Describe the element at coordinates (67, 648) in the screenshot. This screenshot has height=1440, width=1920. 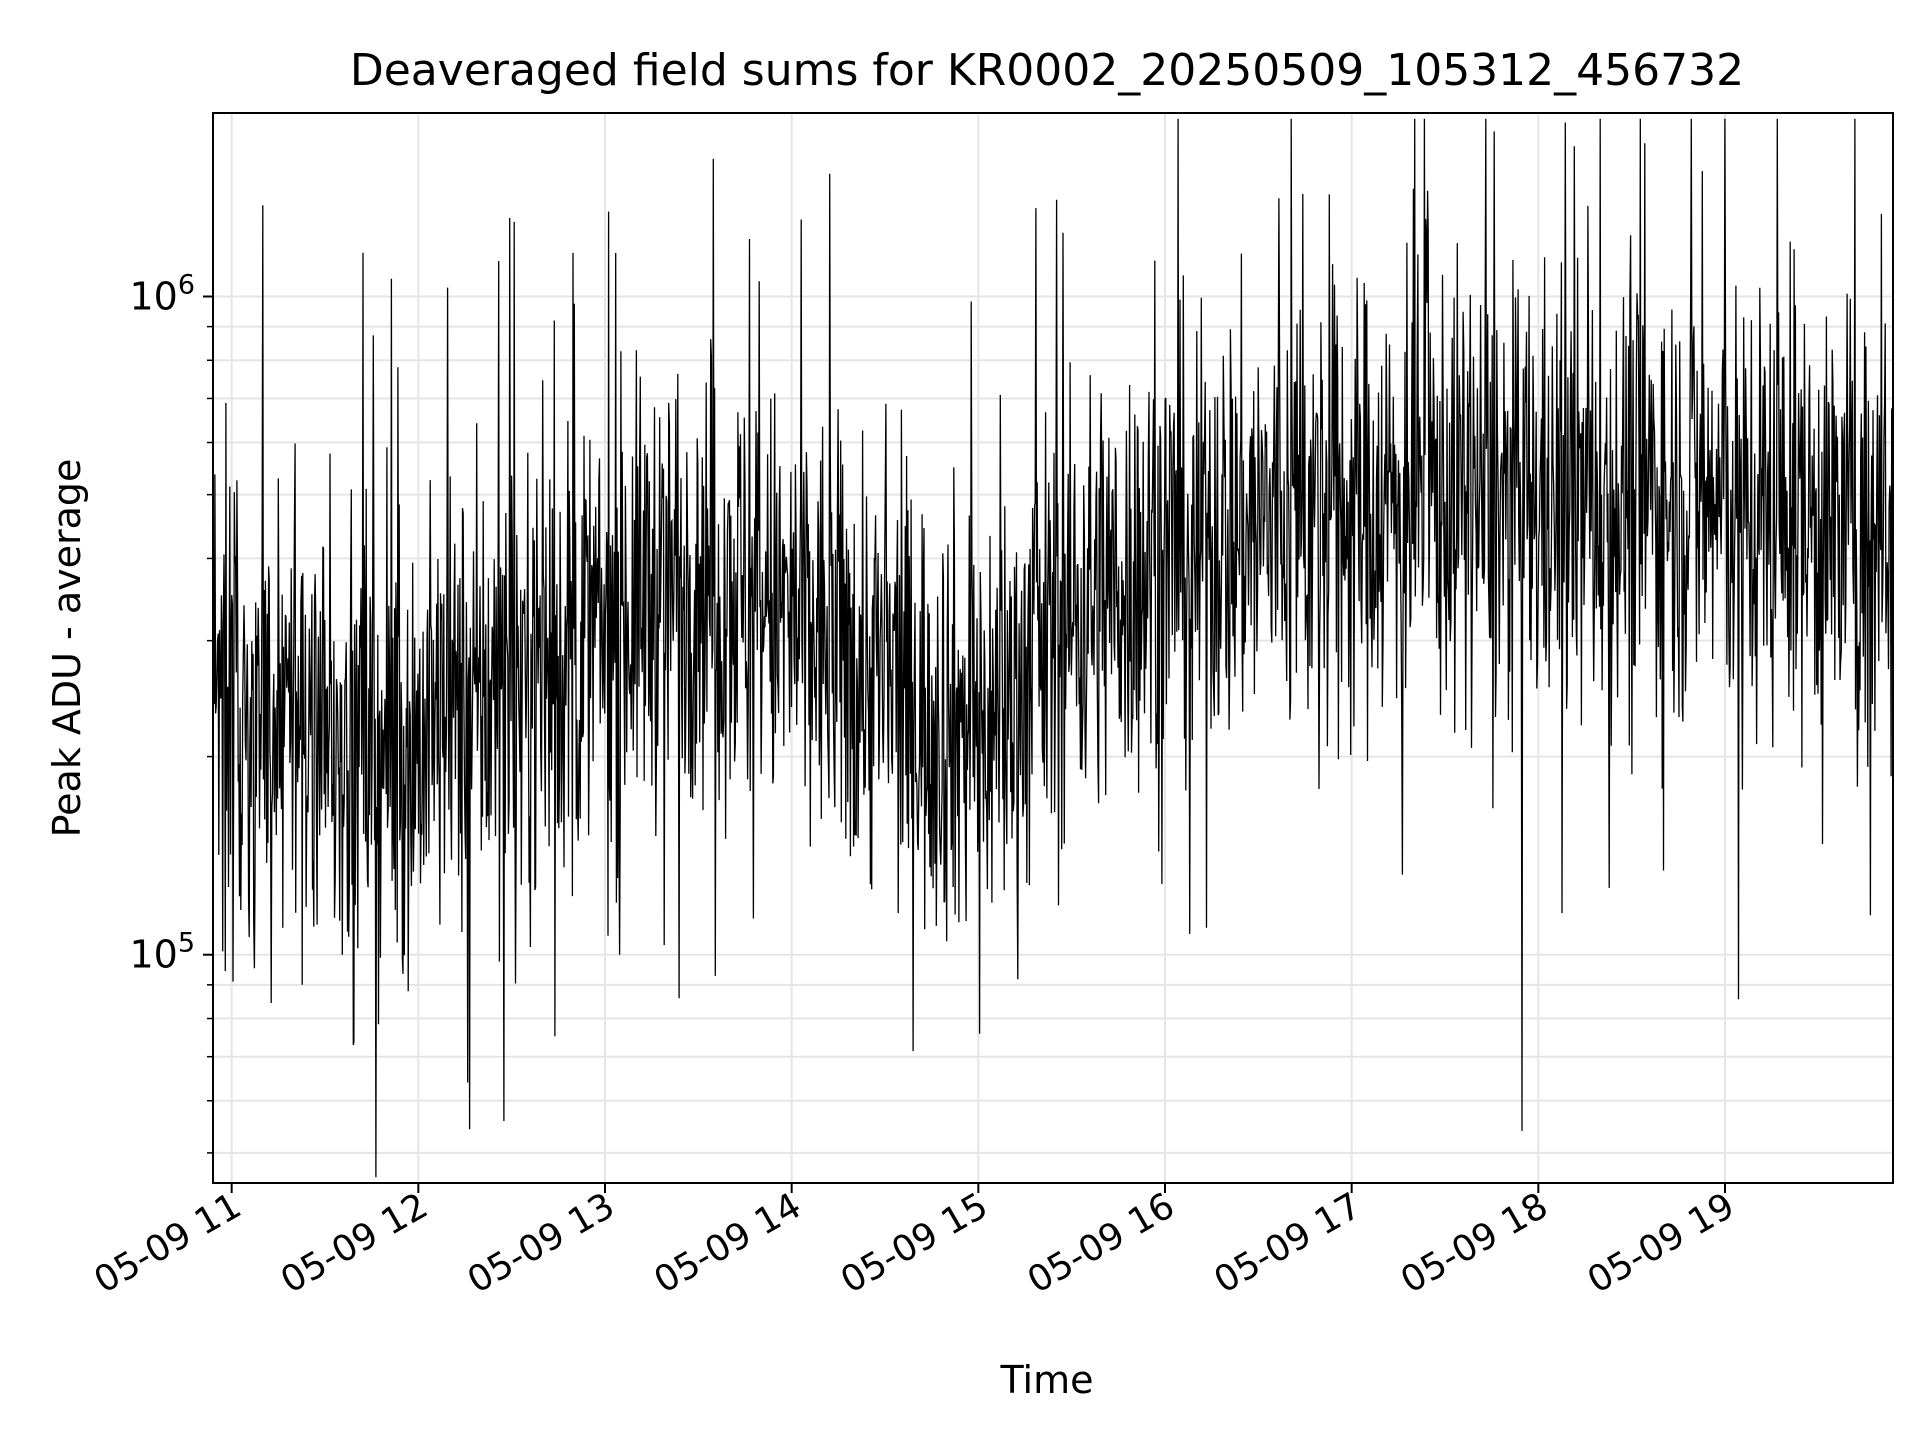
I see `y-axis-label: Peak ADU - average` at that location.